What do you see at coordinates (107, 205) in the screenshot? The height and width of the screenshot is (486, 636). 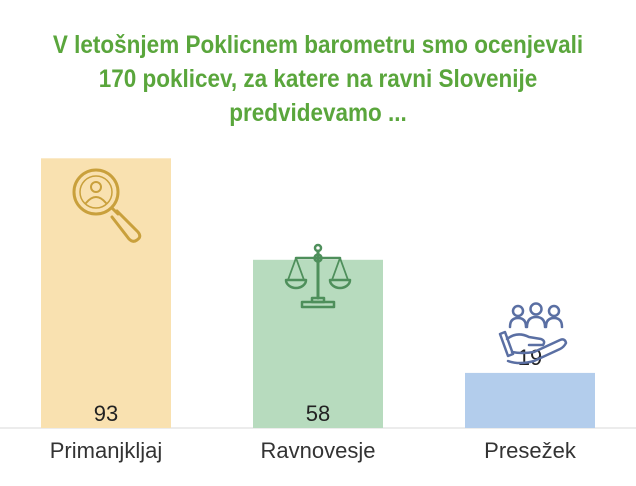 I see `search-person-icon` at bounding box center [107, 205].